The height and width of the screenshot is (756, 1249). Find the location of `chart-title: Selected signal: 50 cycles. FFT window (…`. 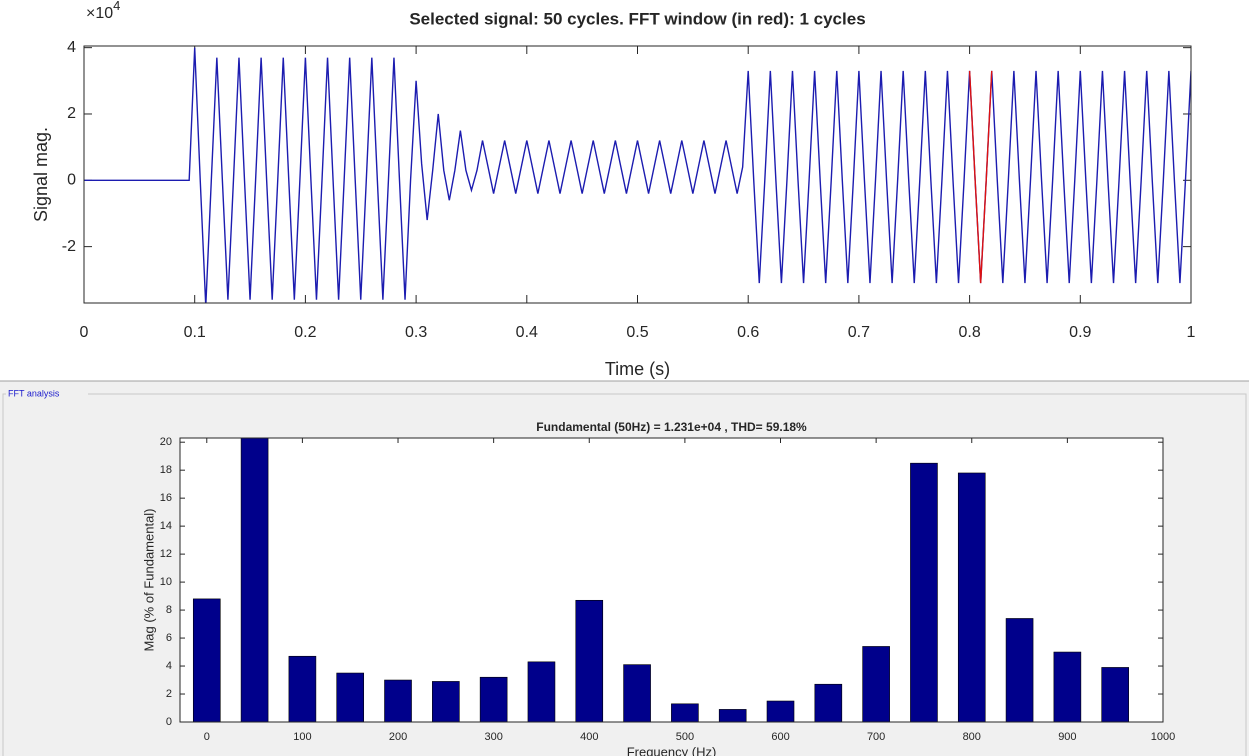

chart-title: Selected signal: 50 cycles. FFT window (… is located at coordinates (637, 18).